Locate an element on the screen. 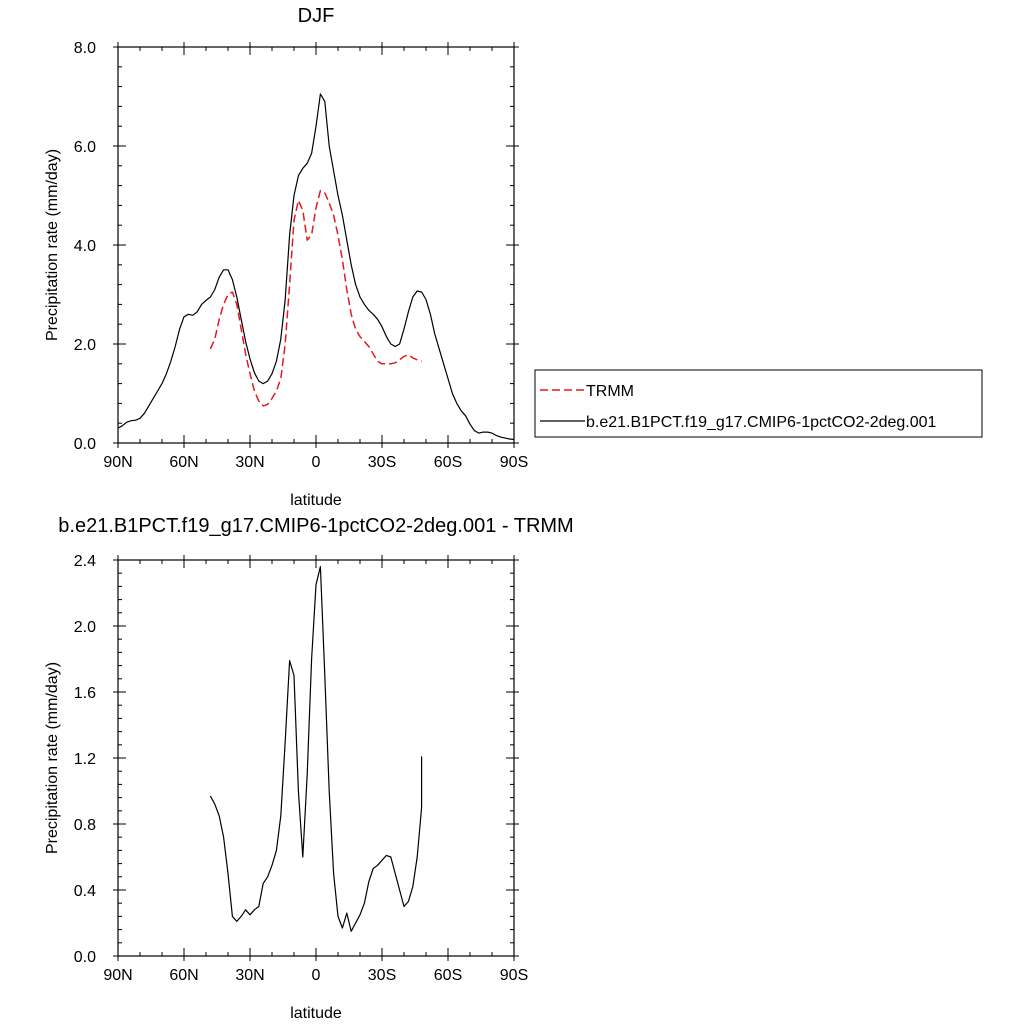 Image resolution: width=1024 pixels, height=1024 pixels. y-tick-label: 0.8 is located at coordinates (85, 825).